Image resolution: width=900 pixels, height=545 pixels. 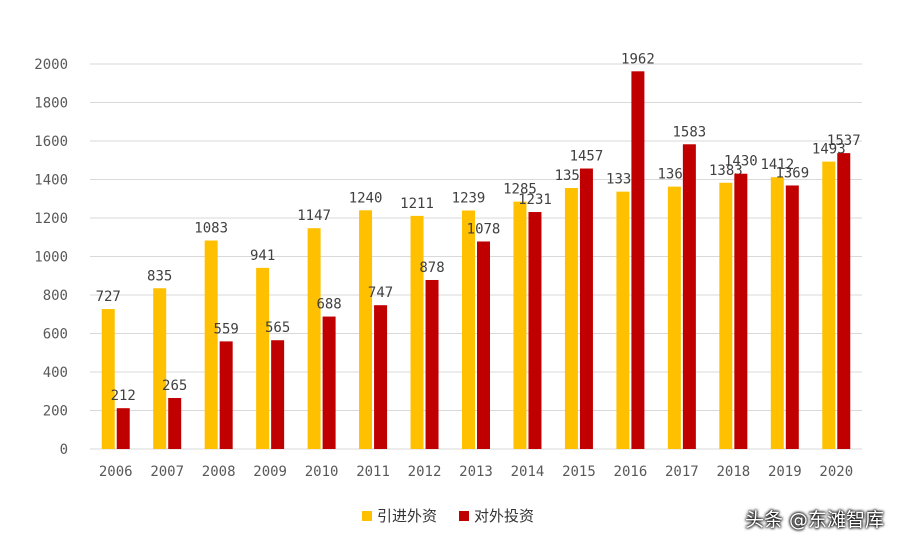 I want to click on data-label: 1231, so click(x=535, y=200).